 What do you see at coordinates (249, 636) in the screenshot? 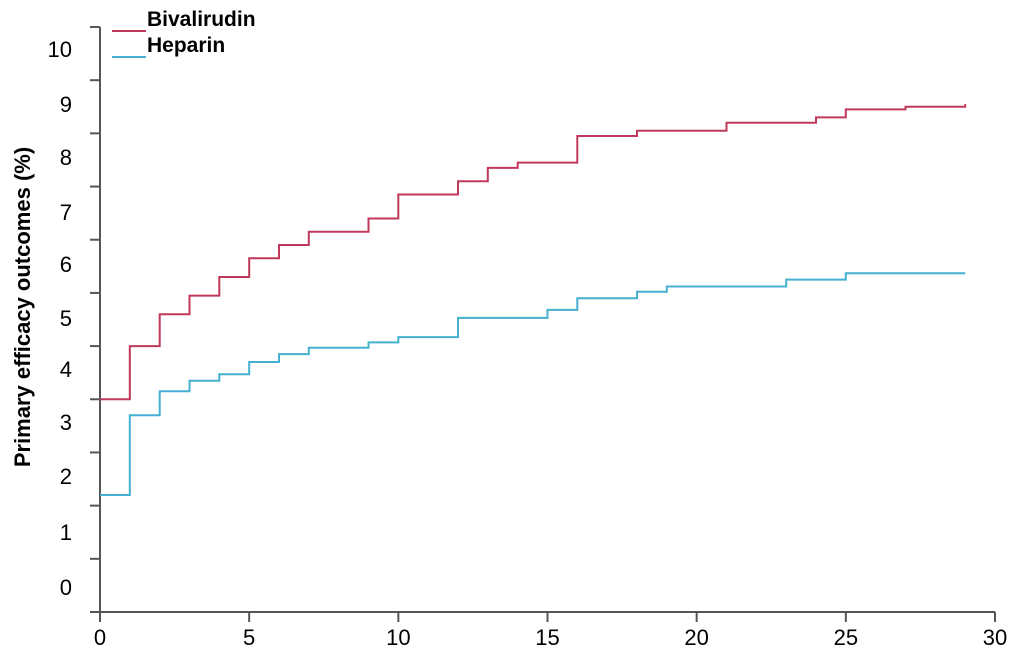
I see `x-tick-label: 5` at bounding box center [249, 636].